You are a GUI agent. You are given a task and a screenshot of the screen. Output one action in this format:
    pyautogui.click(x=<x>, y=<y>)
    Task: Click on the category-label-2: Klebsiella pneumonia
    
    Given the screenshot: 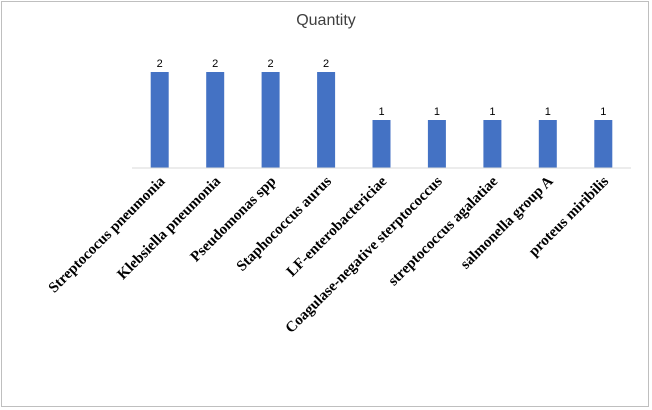 What is the action you would take?
    pyautogui.click(x=170, y=228)
    